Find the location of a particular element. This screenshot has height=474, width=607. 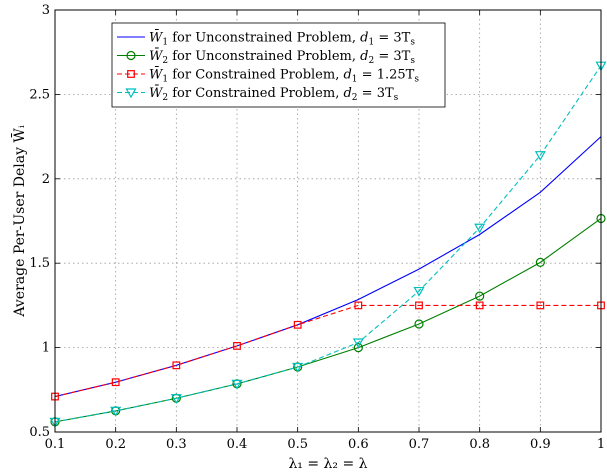

legend-box is located at coordinates (278, 65).